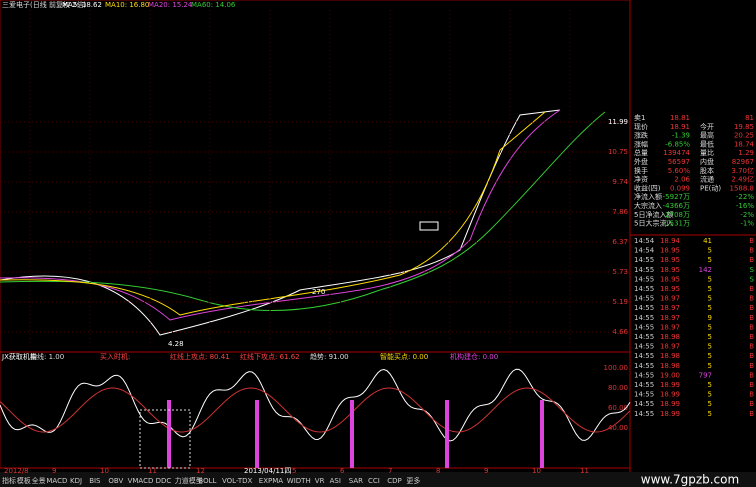  What do you see at coordinates (189, 480) in the screenshot?
I see `tab: 力道模型` at bounding box center [189, 480].